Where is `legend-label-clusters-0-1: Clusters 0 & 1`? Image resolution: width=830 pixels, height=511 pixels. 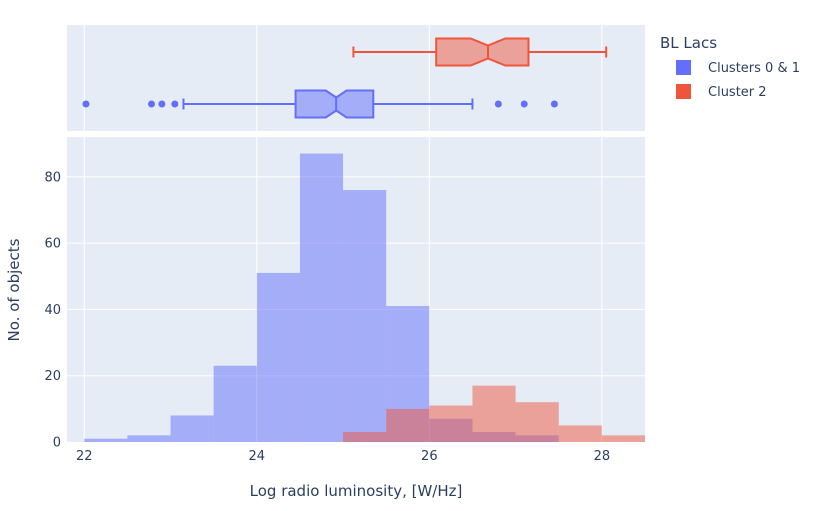 legend-label-clusters-0-1: Clusters 0 & 1 is located at coordinates (754, 68).